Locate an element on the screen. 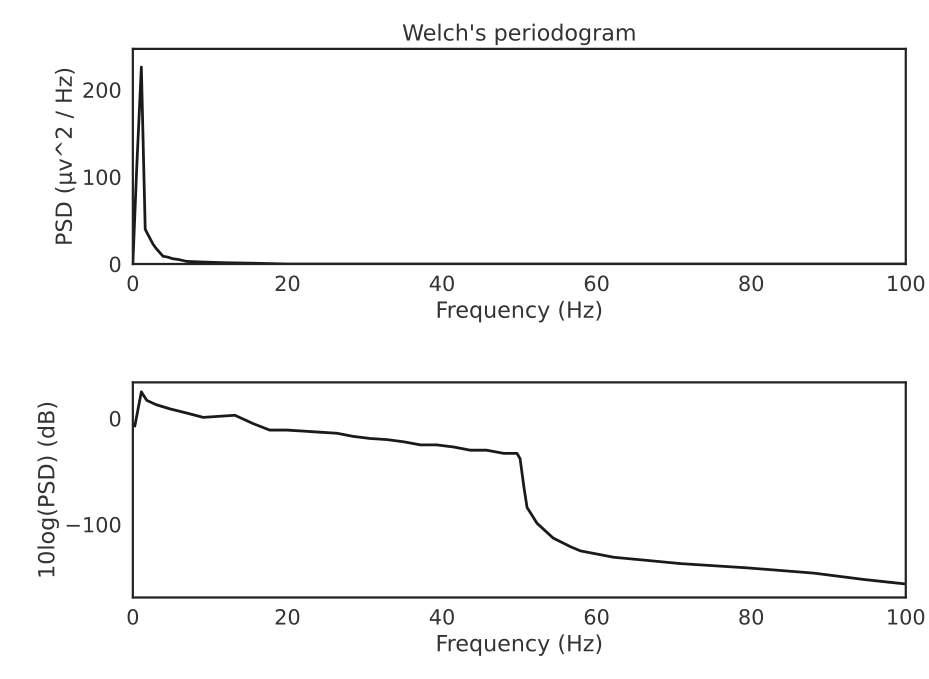  y-axis-title: 10log(PSD) (dB) is located at coordinates (48, 489).